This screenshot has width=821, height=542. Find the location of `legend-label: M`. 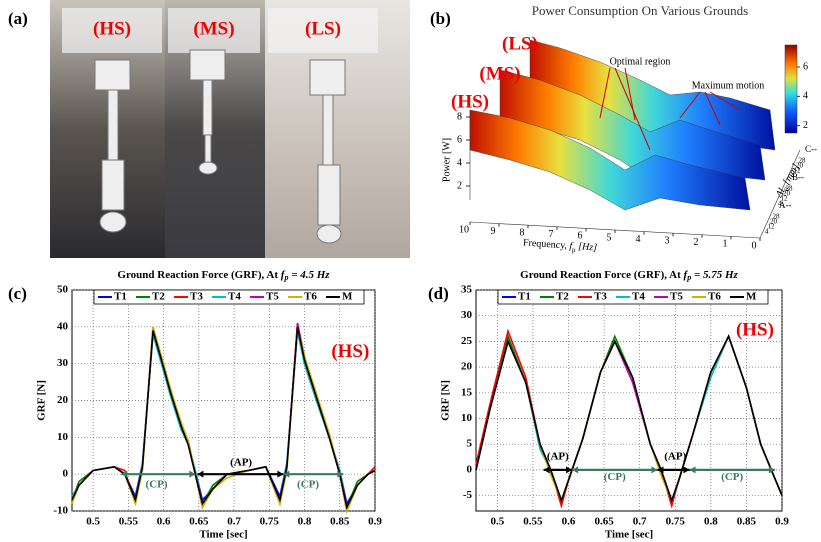

legend-label: M is located at coordinates (751, 297).